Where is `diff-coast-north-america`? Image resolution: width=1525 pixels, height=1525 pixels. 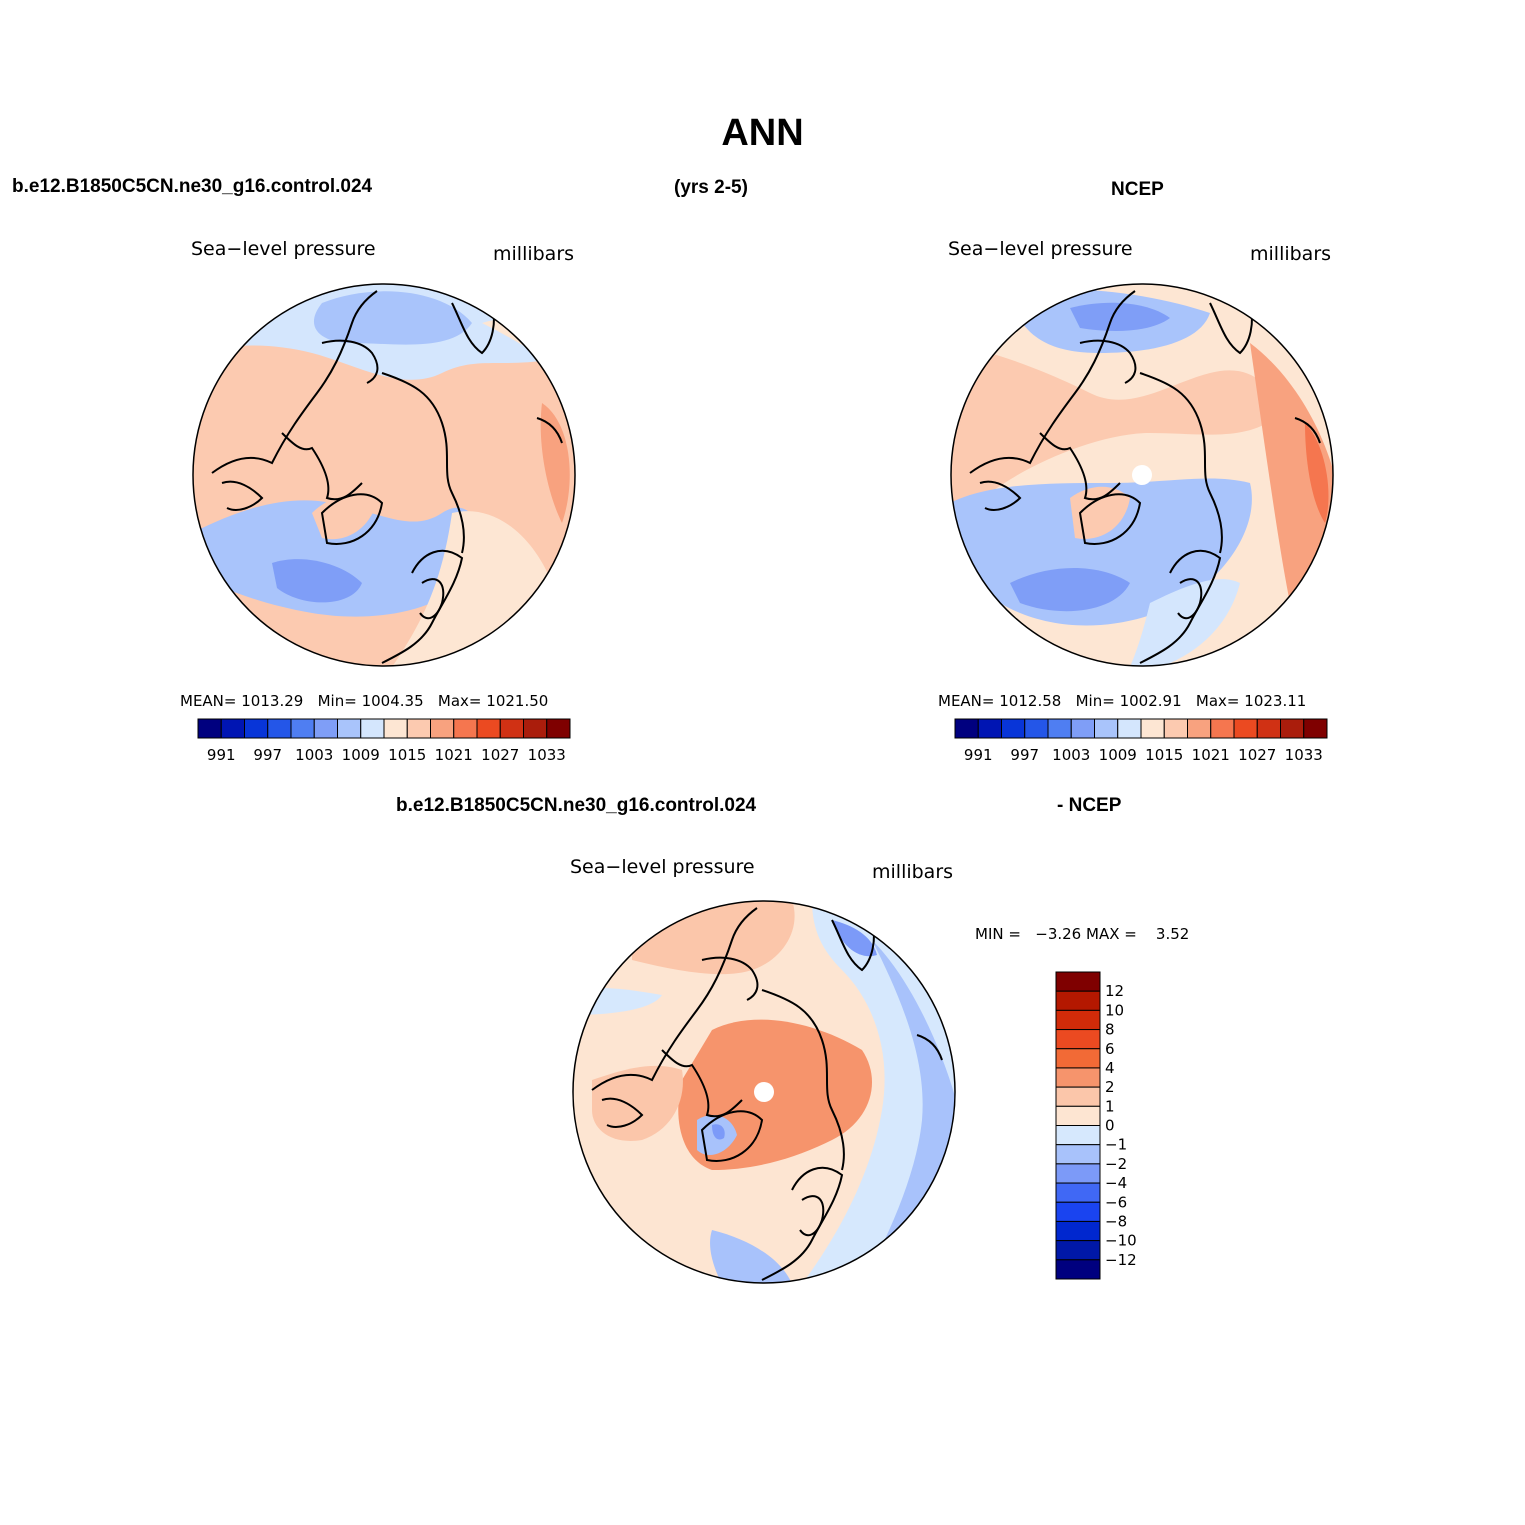 diff-coast-north-america is located at coordinates (674, 999).